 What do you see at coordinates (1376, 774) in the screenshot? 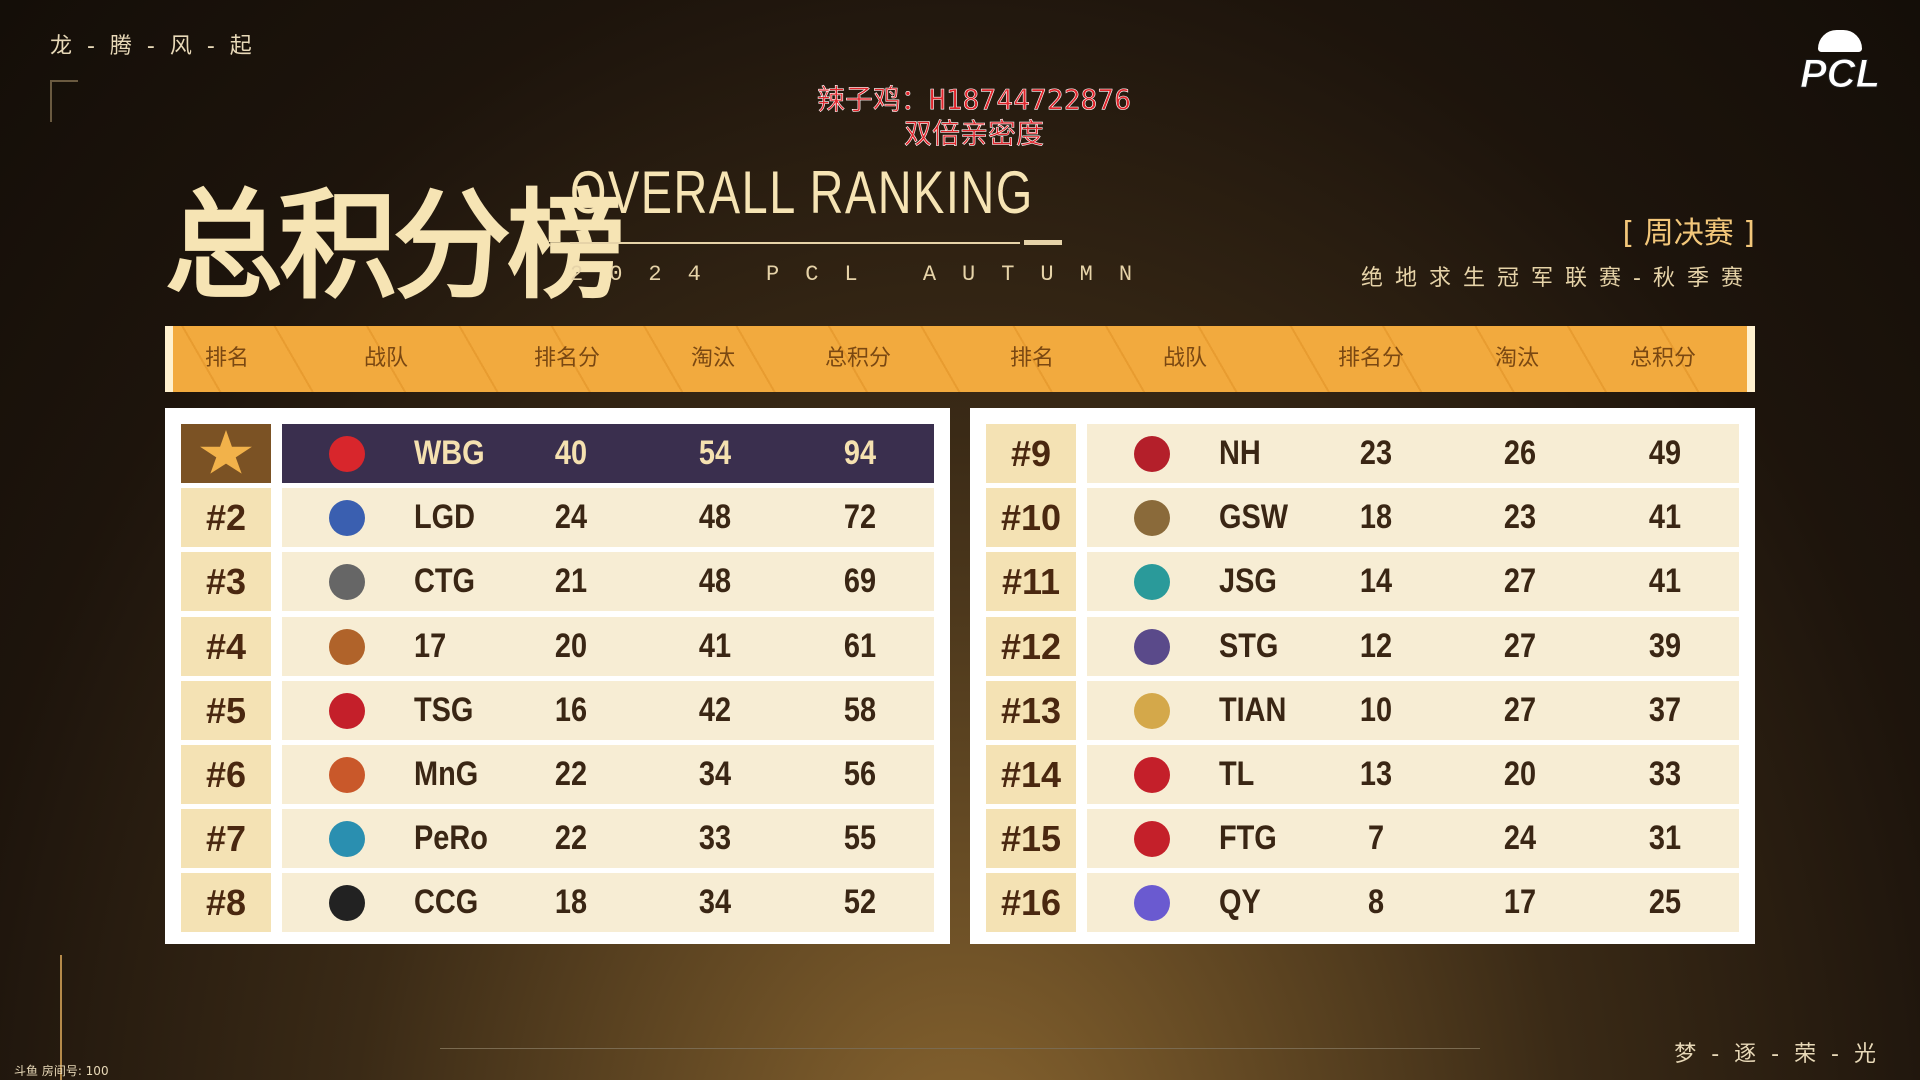
I see `placement-points: 13` at bounding box center [1376, 774].